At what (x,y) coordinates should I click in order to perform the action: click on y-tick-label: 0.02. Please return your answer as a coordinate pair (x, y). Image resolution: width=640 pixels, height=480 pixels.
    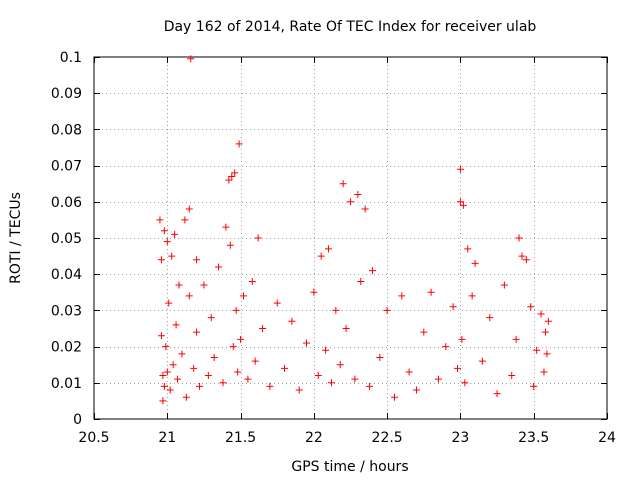
    Looking at the image, I should click on (66, 348).